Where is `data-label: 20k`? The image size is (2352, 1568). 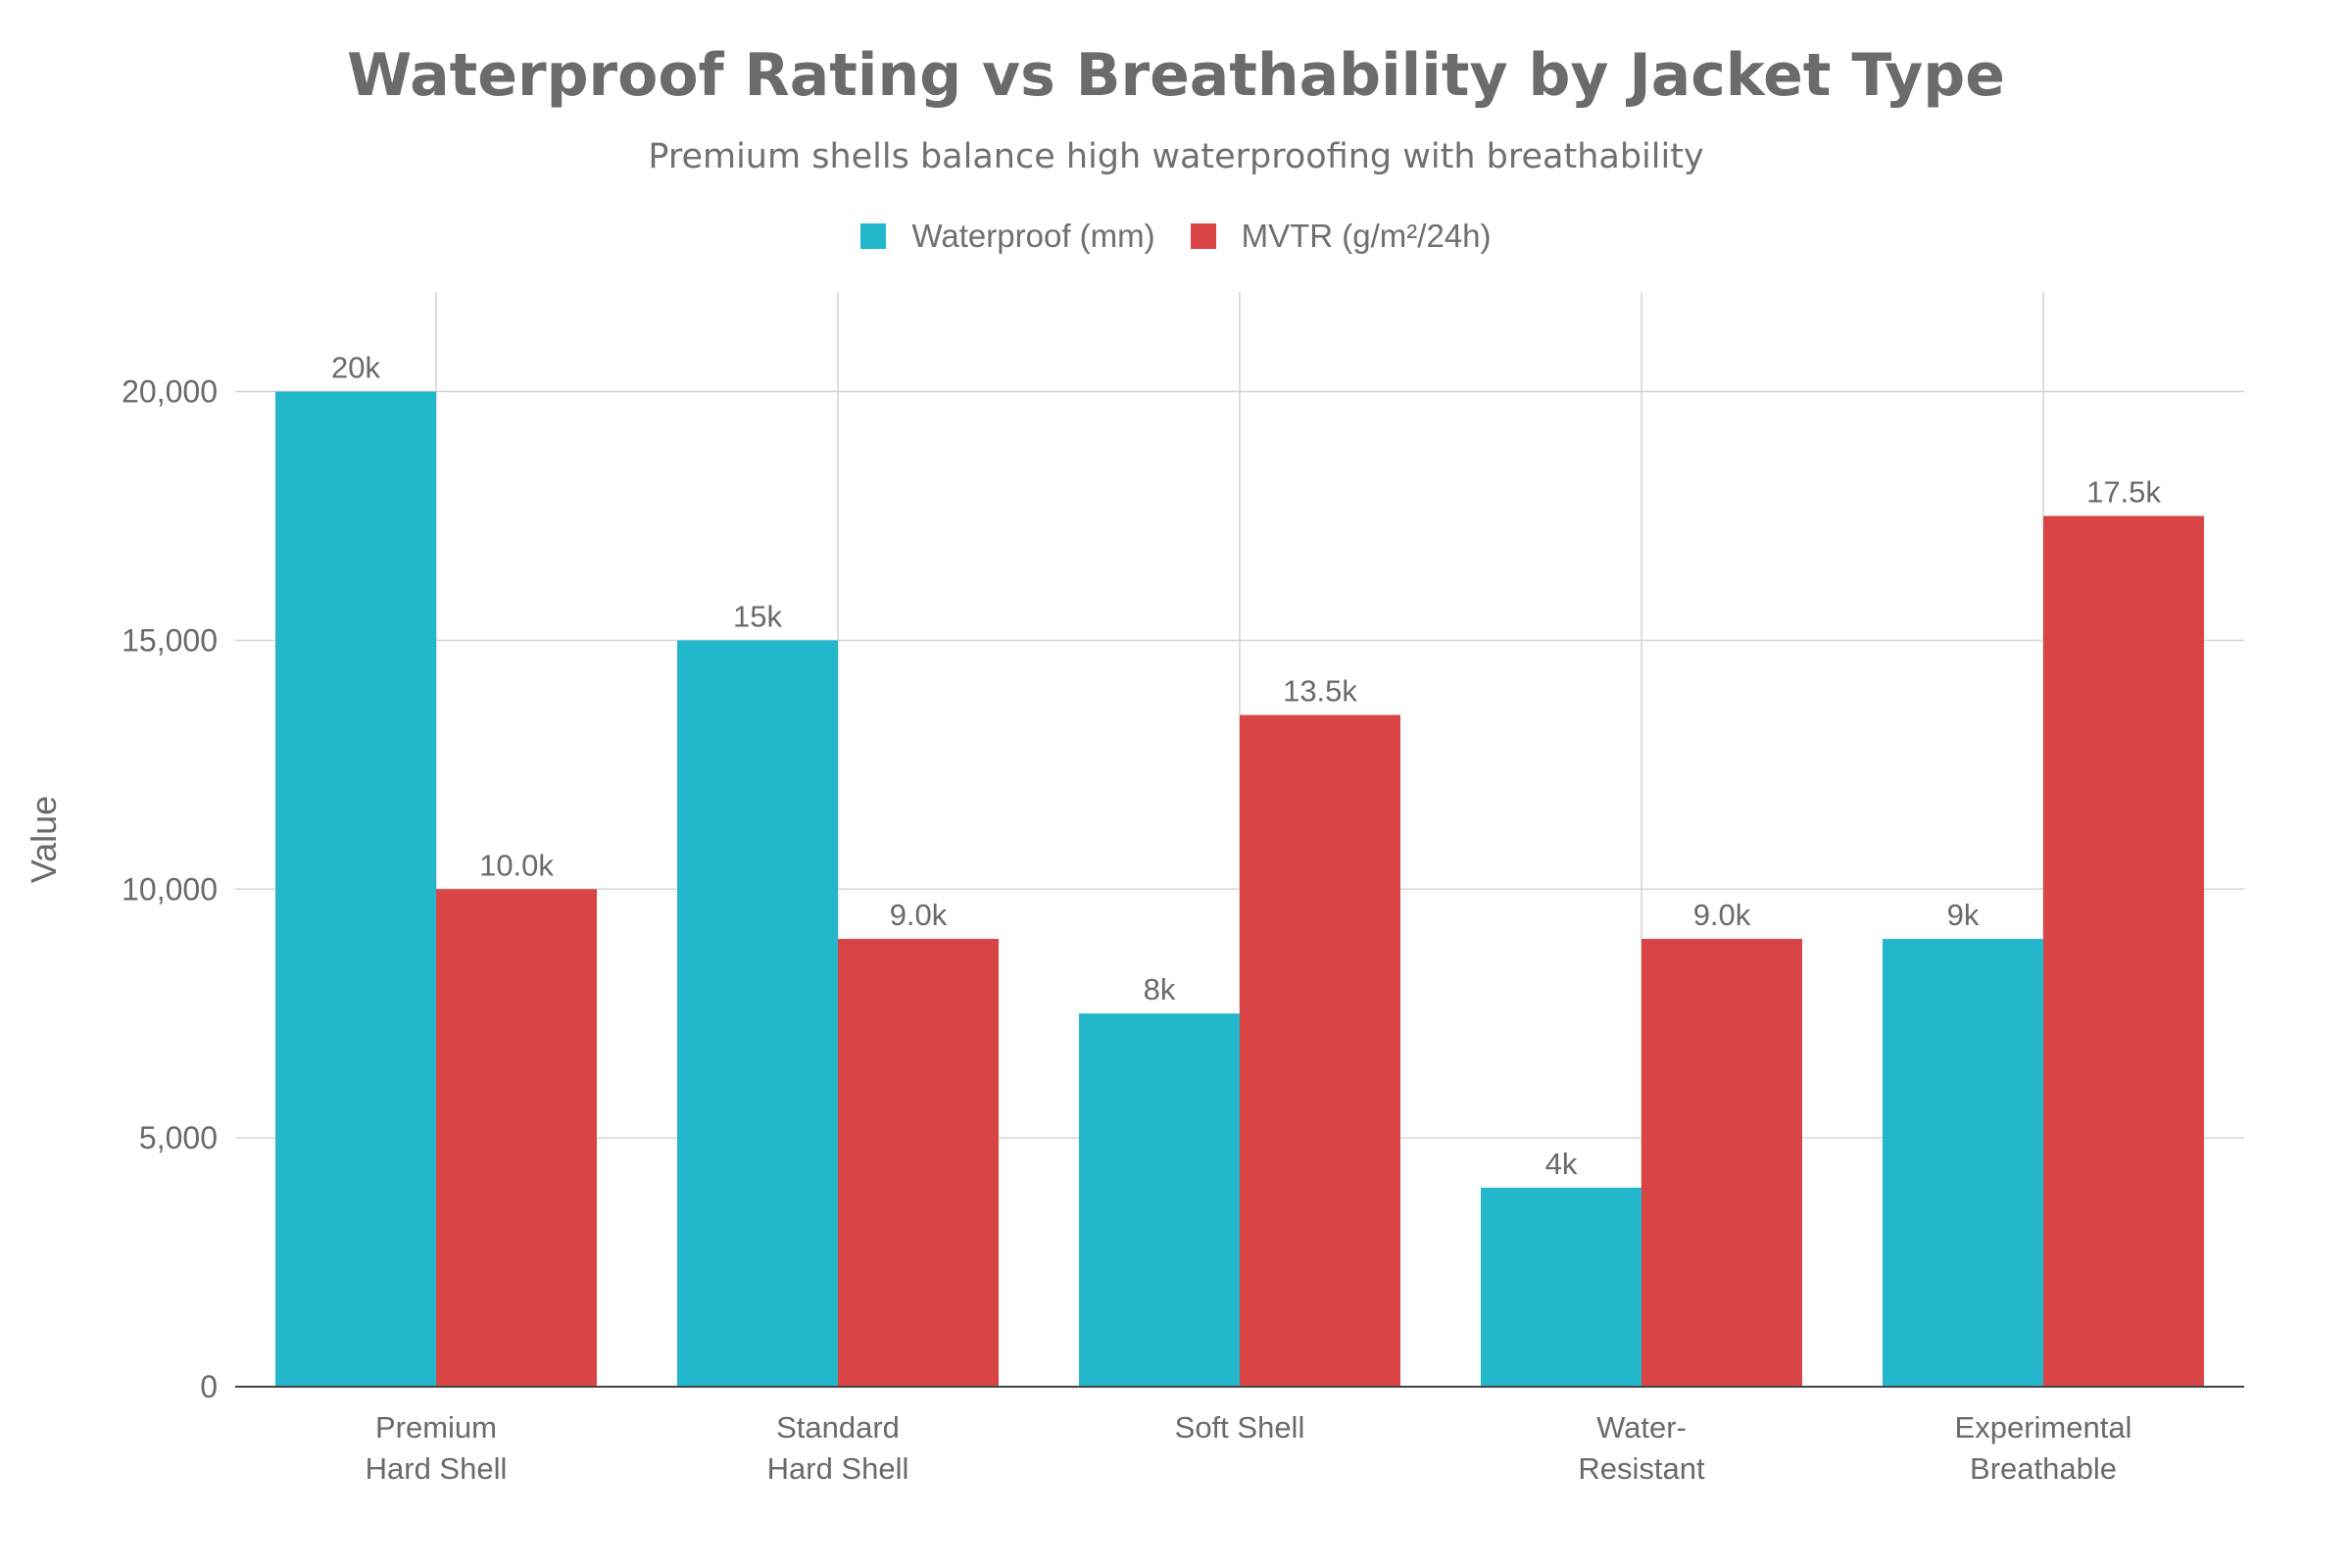
data-label: 20k is located at coordinates (355, 368).